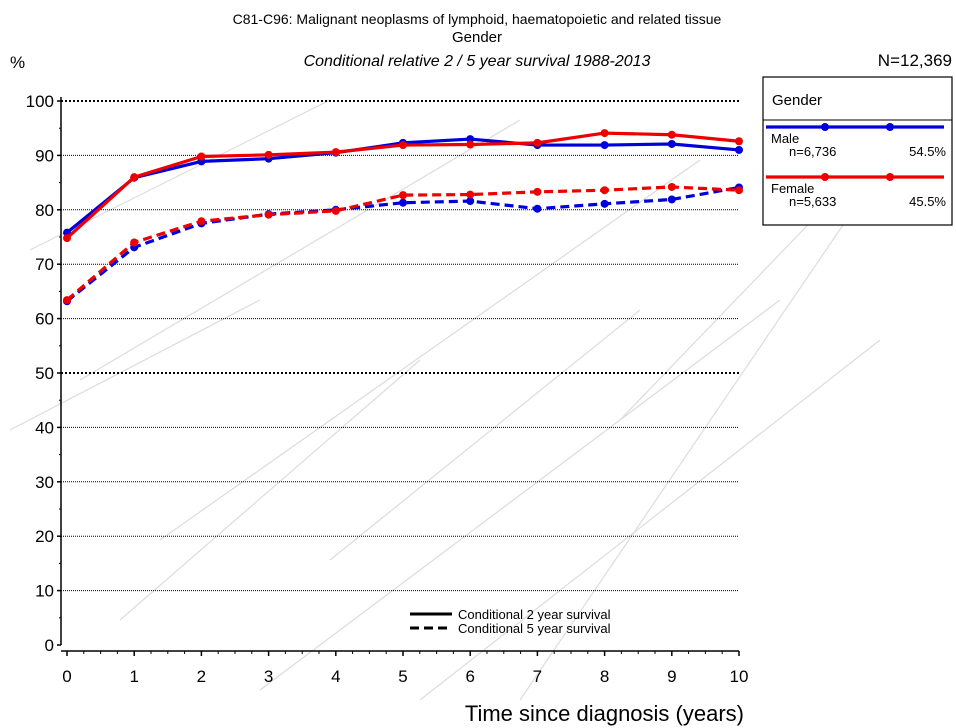  What do you see at coordinates (671, 676) in the screenshot?
I see `x-tick-label-9: 9` at bounding box center [671, 676].